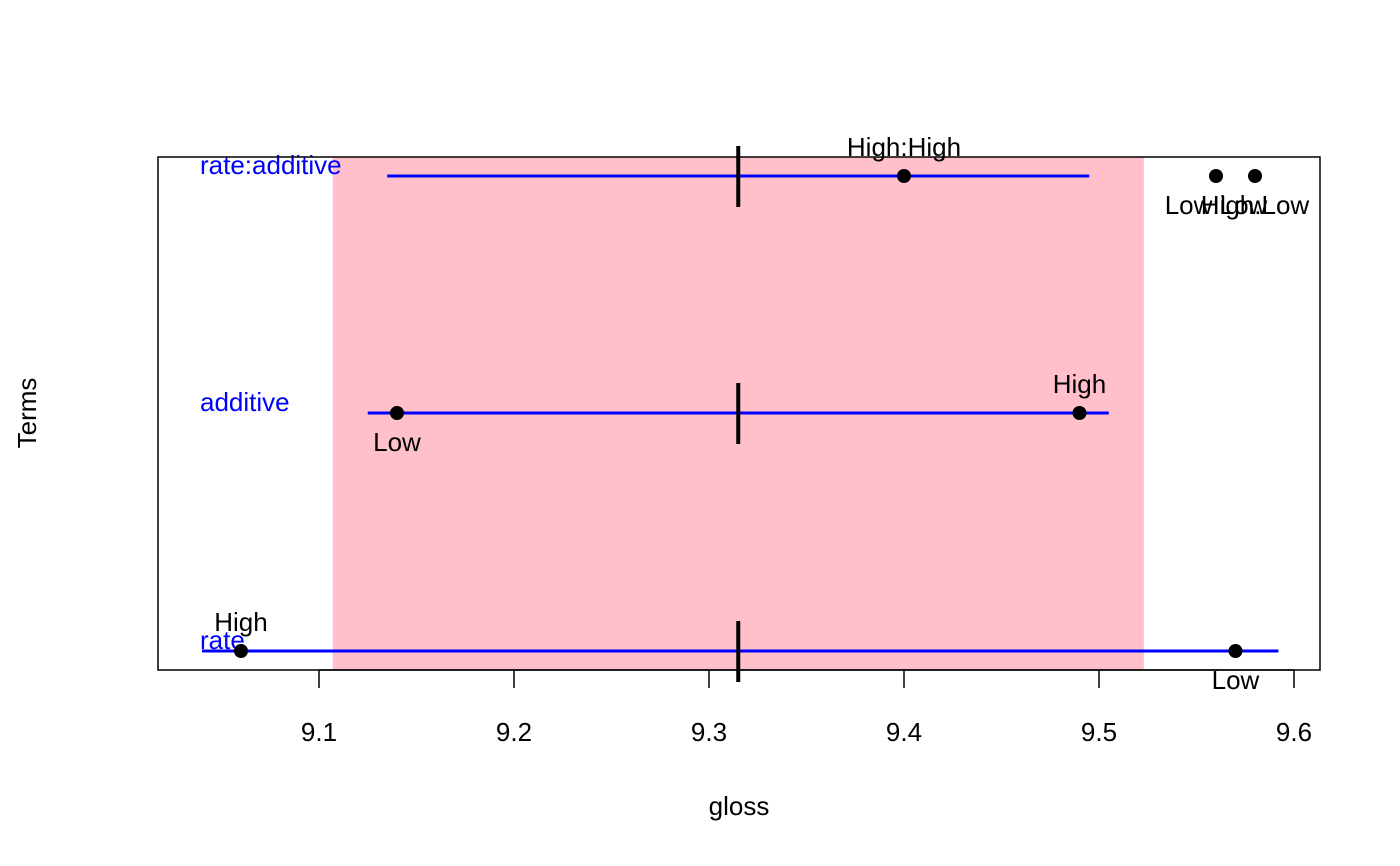 The width and height of the screenshot is (1400, 866). What do you see at coordinates (1216, 205) in the screenshot?
I see `level-label: Low:Low` at bounding box center [1216, 205].